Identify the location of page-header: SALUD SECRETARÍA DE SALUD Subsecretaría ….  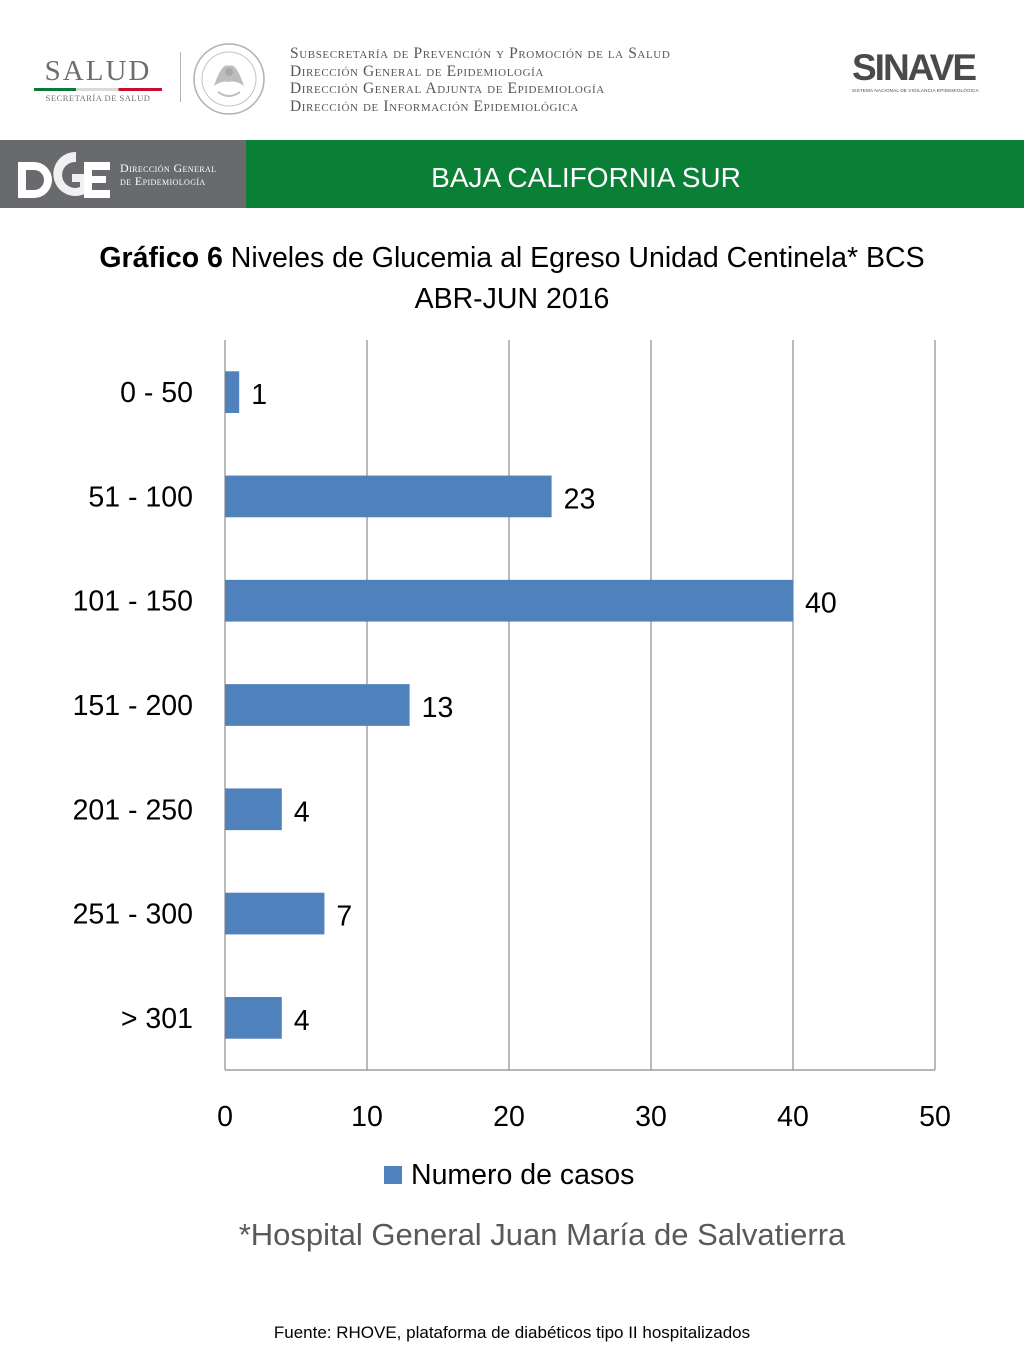
(512, 70).